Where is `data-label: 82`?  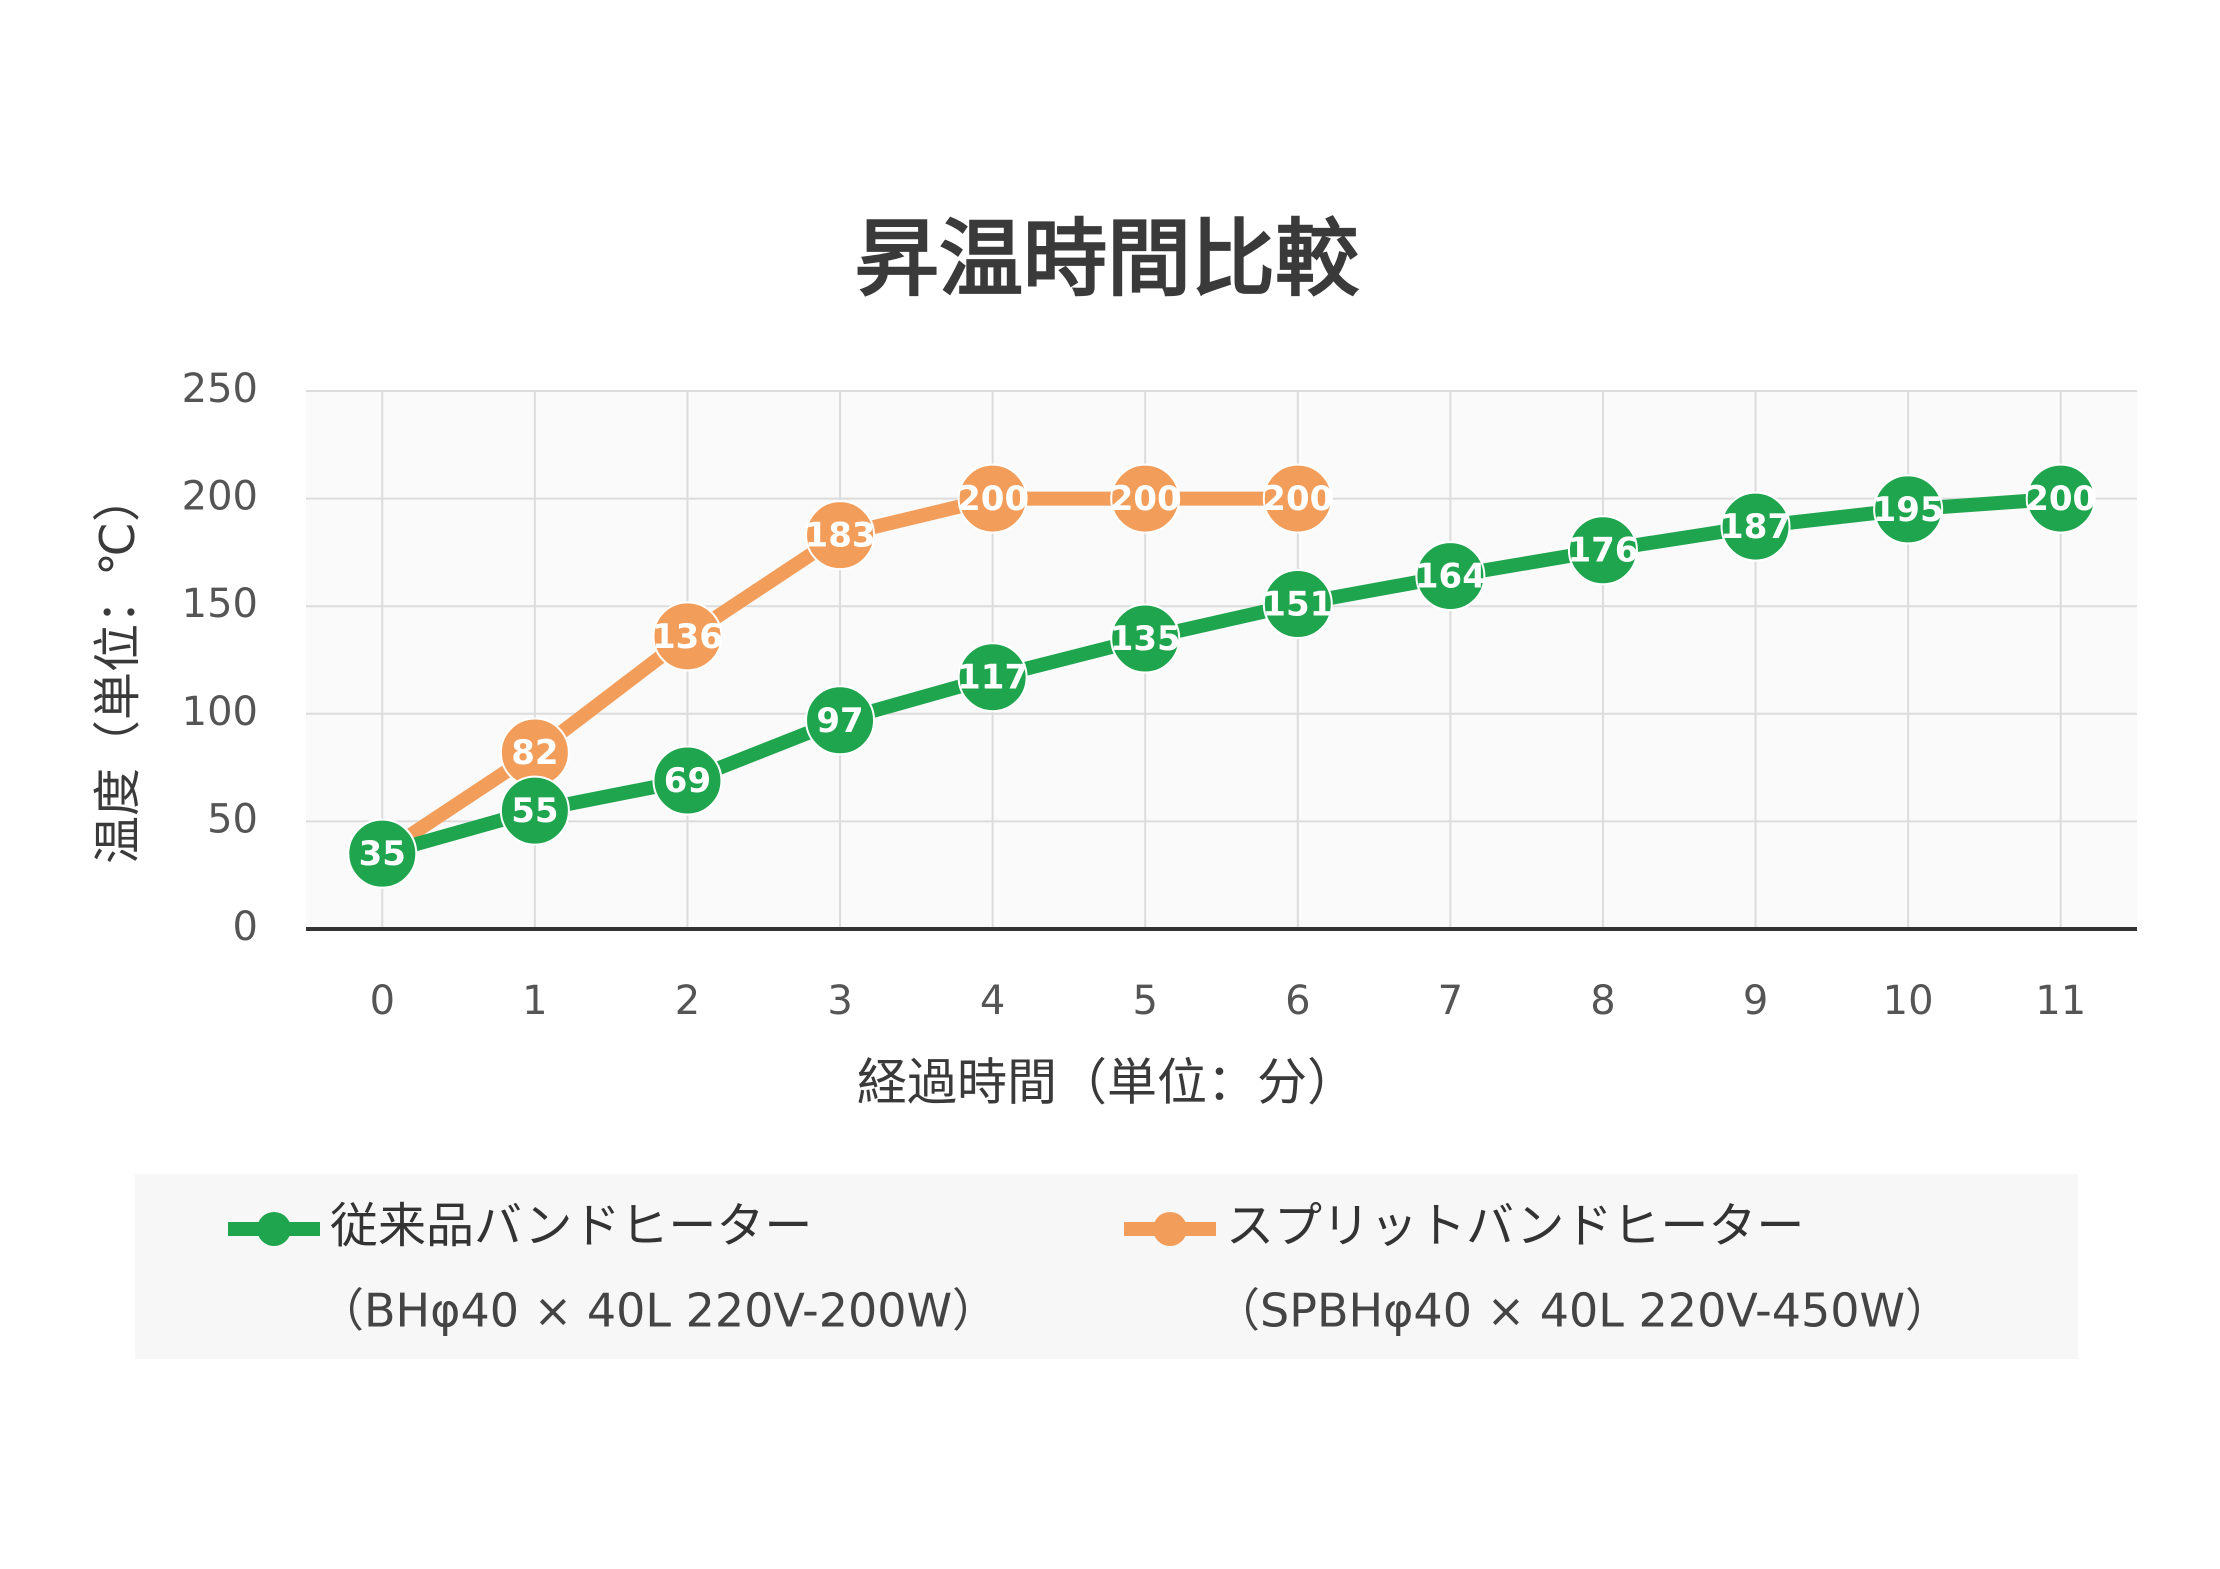
data-label: 82 is located at coordinates (534, 753).